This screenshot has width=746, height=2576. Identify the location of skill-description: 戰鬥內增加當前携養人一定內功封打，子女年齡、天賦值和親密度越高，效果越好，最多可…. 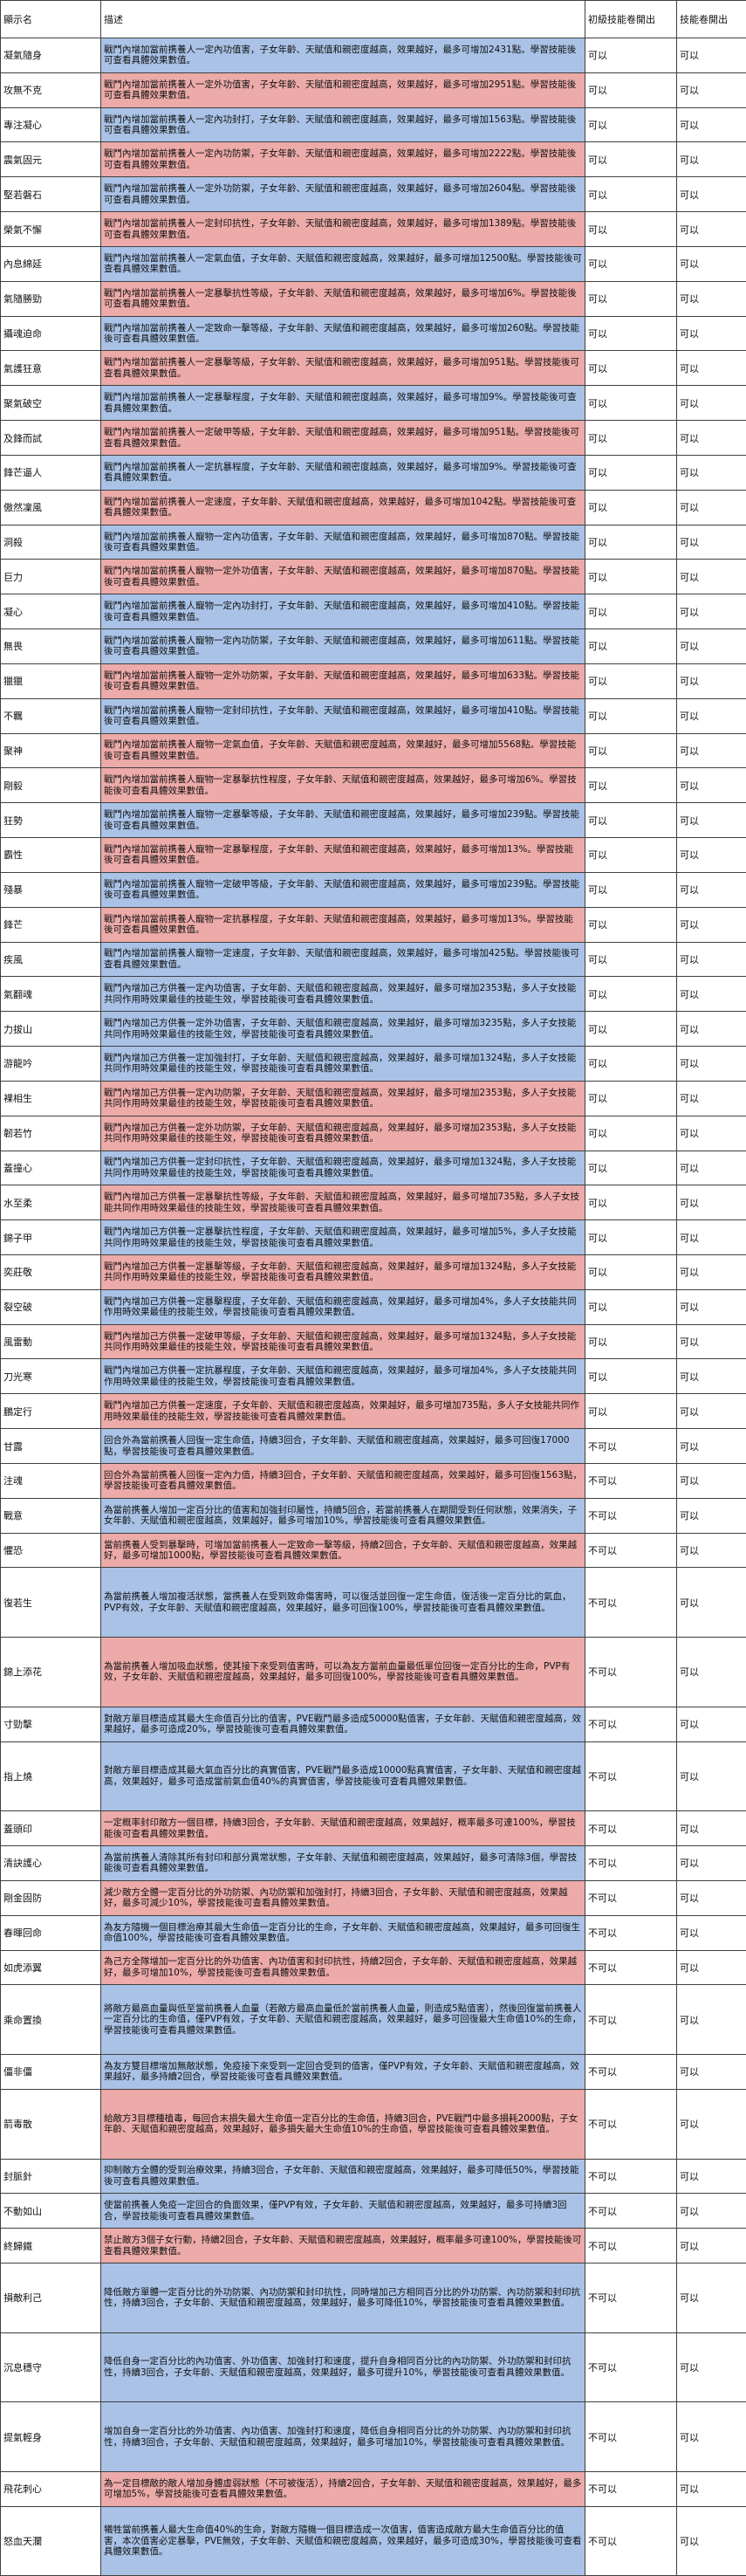
(343, 125).